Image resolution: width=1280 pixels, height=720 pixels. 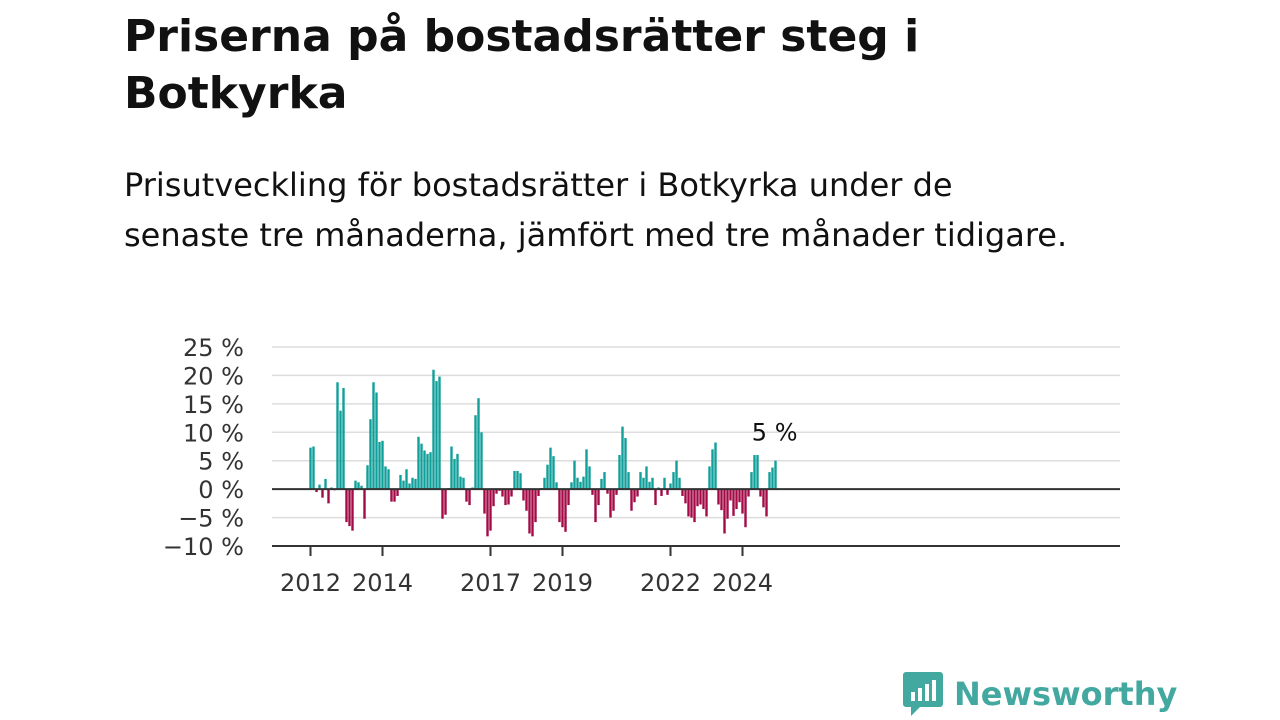 What do you see at coordinates (490, 583) in the screenshot?
I see `x-tick-label: 2017` at bounding box center [490, 583].